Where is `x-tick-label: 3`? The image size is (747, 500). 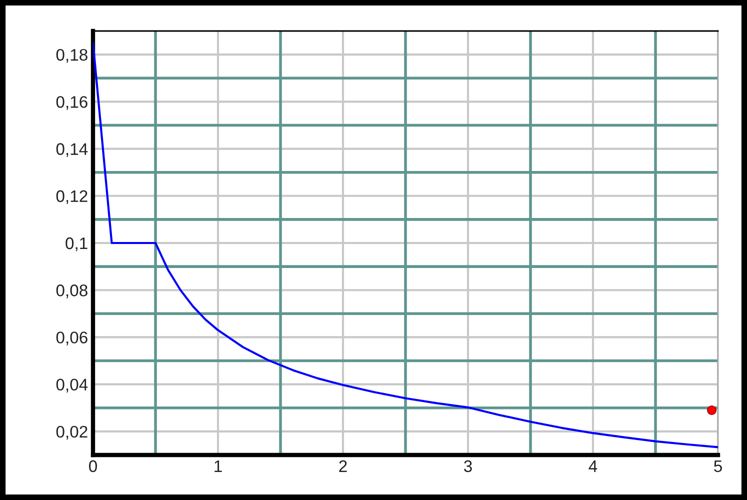 x-tick-label: 3 is located at coordinates (468, 466).